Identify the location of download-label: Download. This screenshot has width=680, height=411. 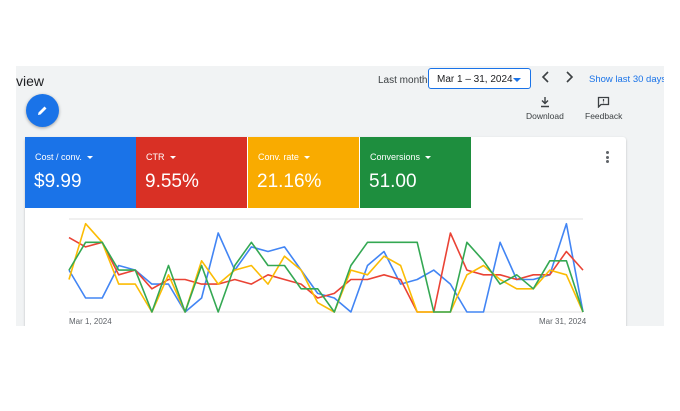
(545, 116).